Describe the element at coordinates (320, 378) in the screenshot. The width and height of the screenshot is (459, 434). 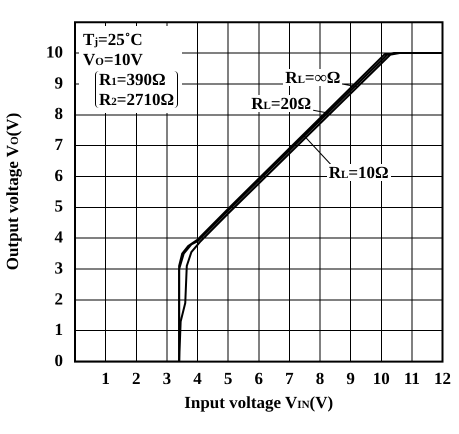
I see `x-tick-label: 8` at that location.